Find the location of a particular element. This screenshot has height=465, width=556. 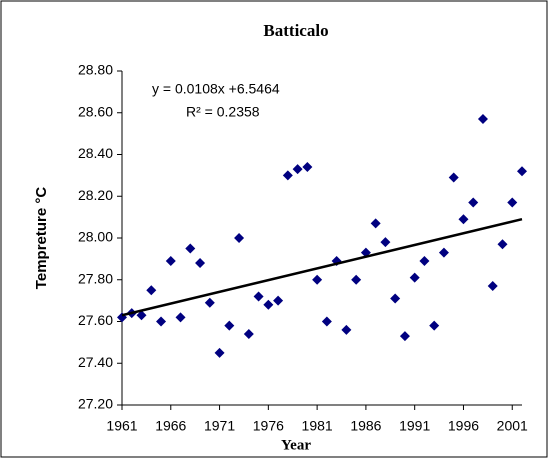

x-tick-label: 1966 is located at coordinates (170, 426).